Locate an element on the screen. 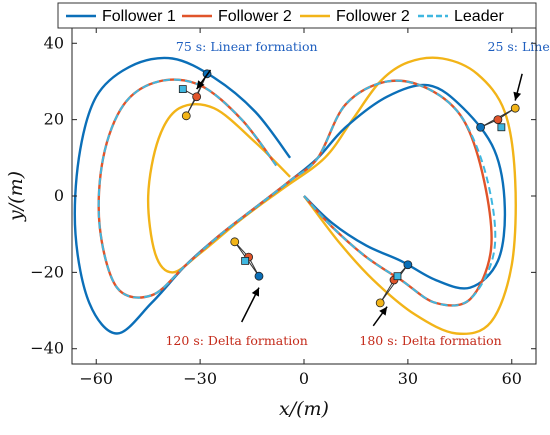 This screenshot has height=435, width=550. x-tick-label: 60 is located at coordinates (512, 378).